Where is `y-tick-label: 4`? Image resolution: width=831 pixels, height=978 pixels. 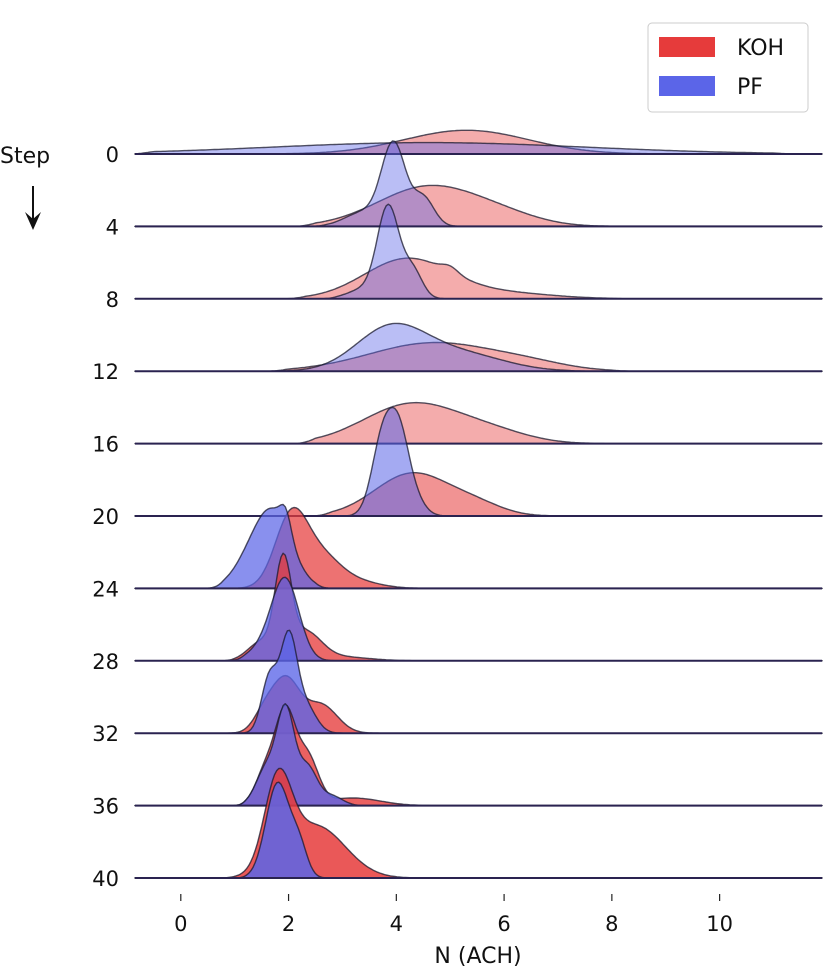 y-tick-label: 4 is located at coordinates (112, 227).